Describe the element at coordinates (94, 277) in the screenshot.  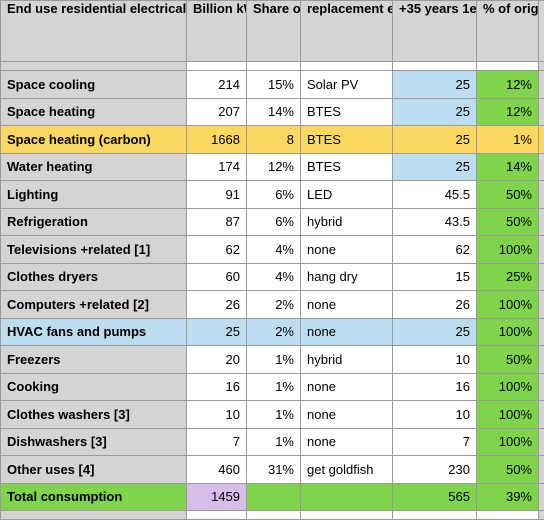
I see `row-label: Clothes dryers` at that location.